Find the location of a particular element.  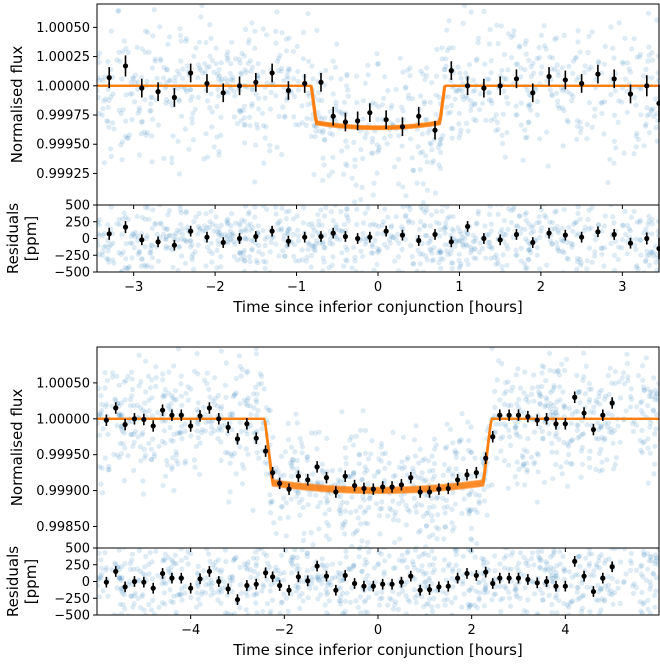

residual-y-axis-label: Residuals is located at coordinates (13, 238).